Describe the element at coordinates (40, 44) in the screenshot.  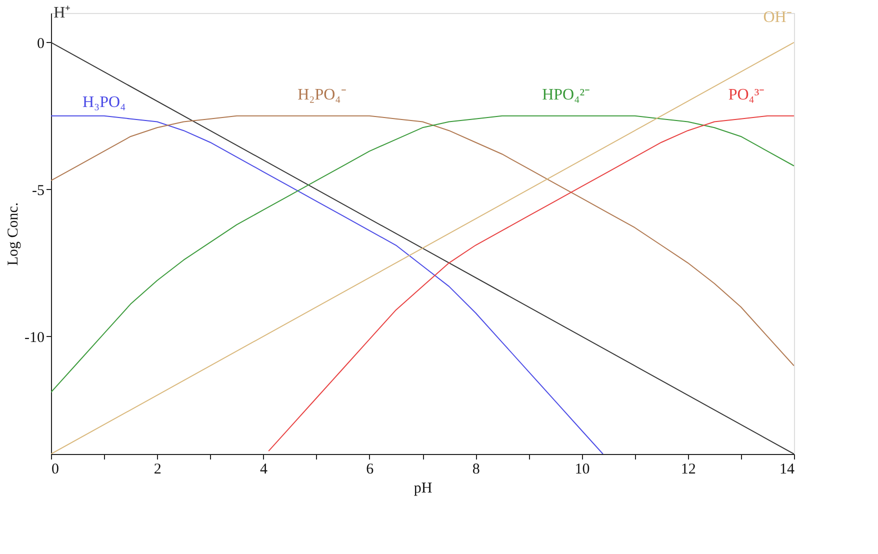
I see `y-tick-label: 0` at that location.